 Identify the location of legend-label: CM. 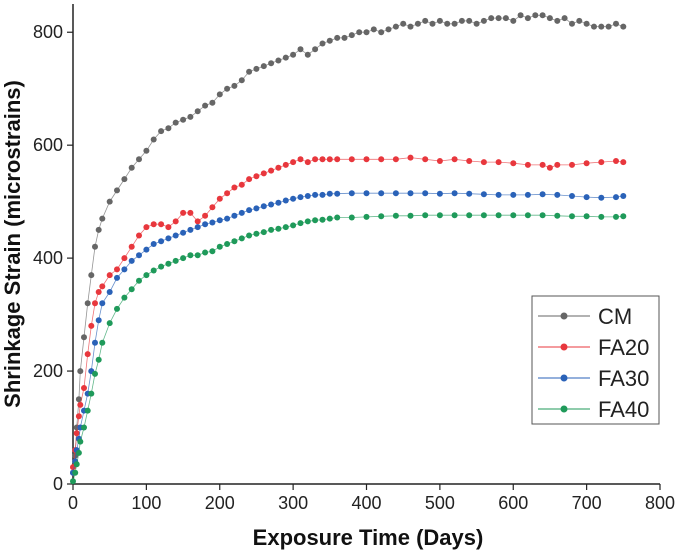
(615, 316).